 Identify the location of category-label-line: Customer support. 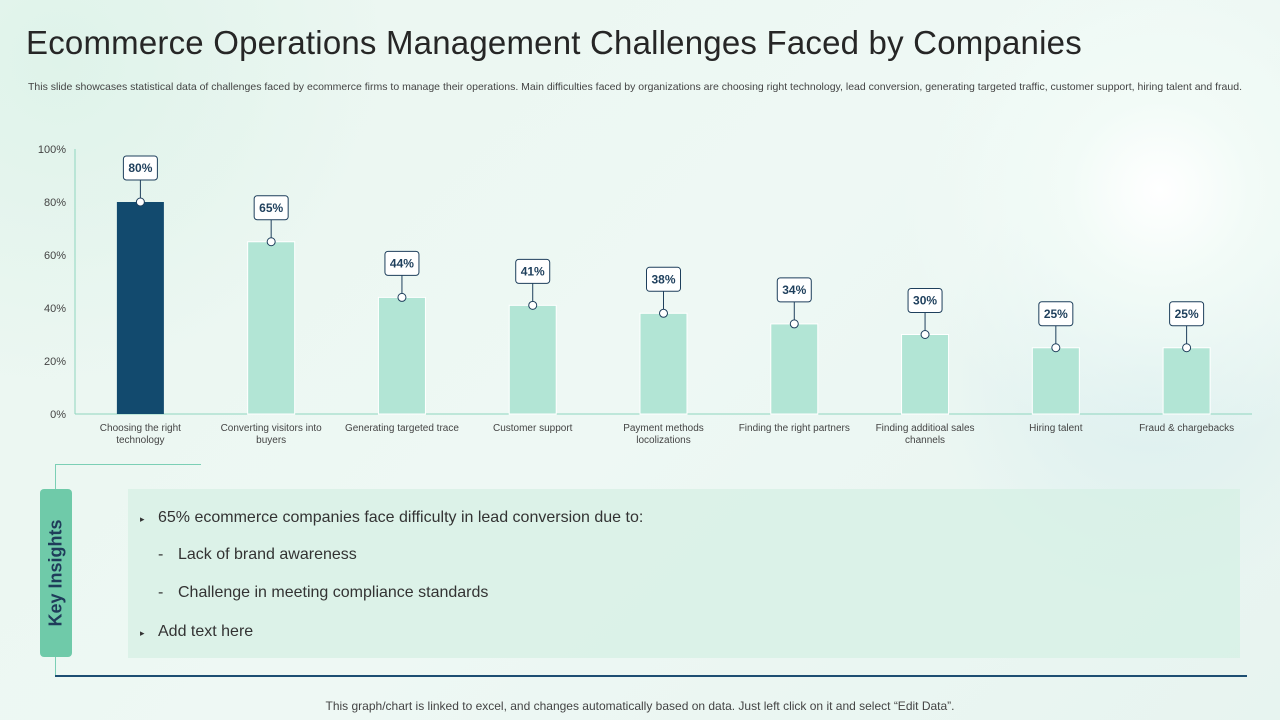
(533, 428).